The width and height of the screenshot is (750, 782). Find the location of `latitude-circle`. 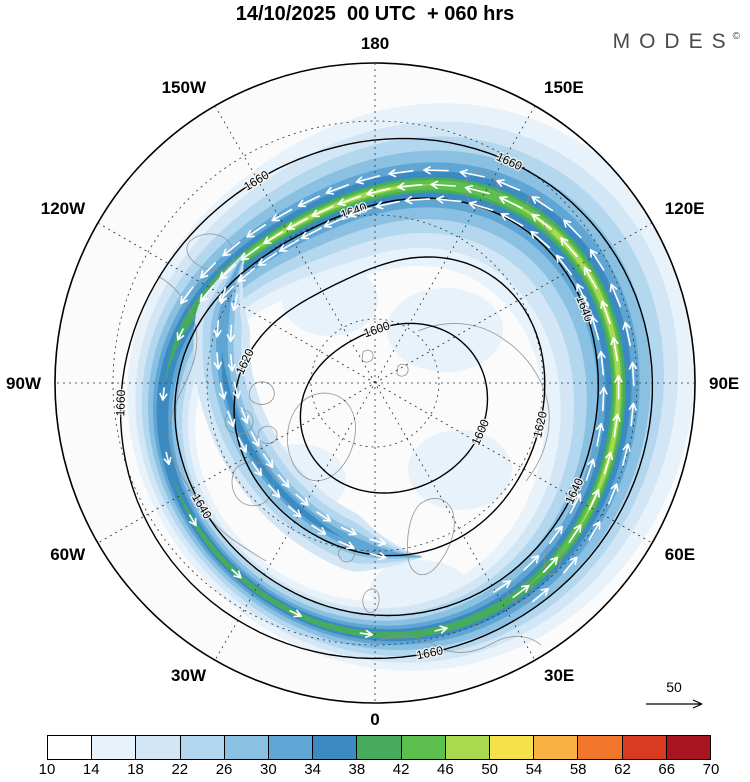

latitude-circle is located at coordinates (375, 383).